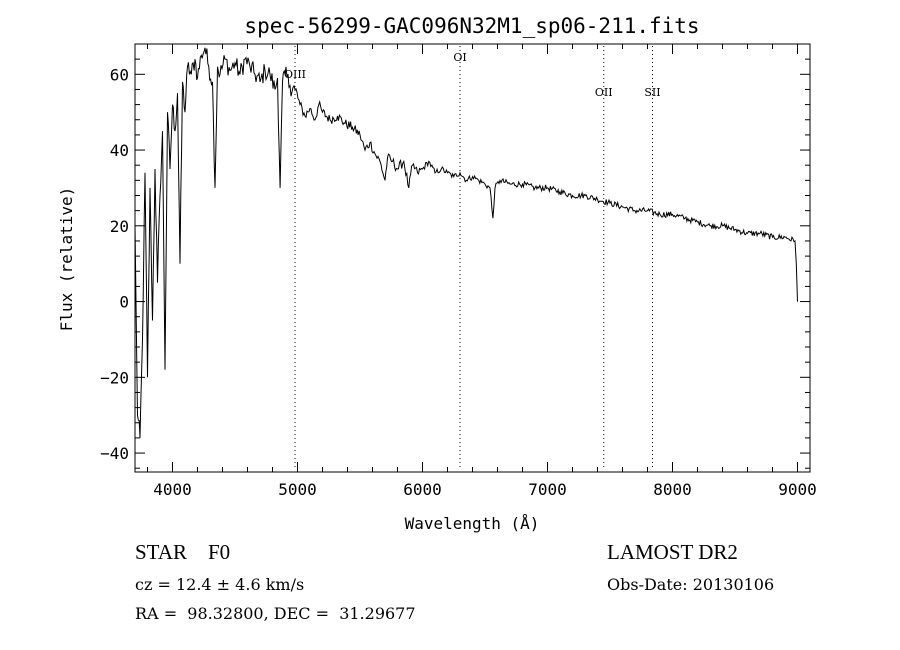 This screenshot has height=650, width=900. I want to click on survey-name: LAMOST DR2, so click(672, 552).